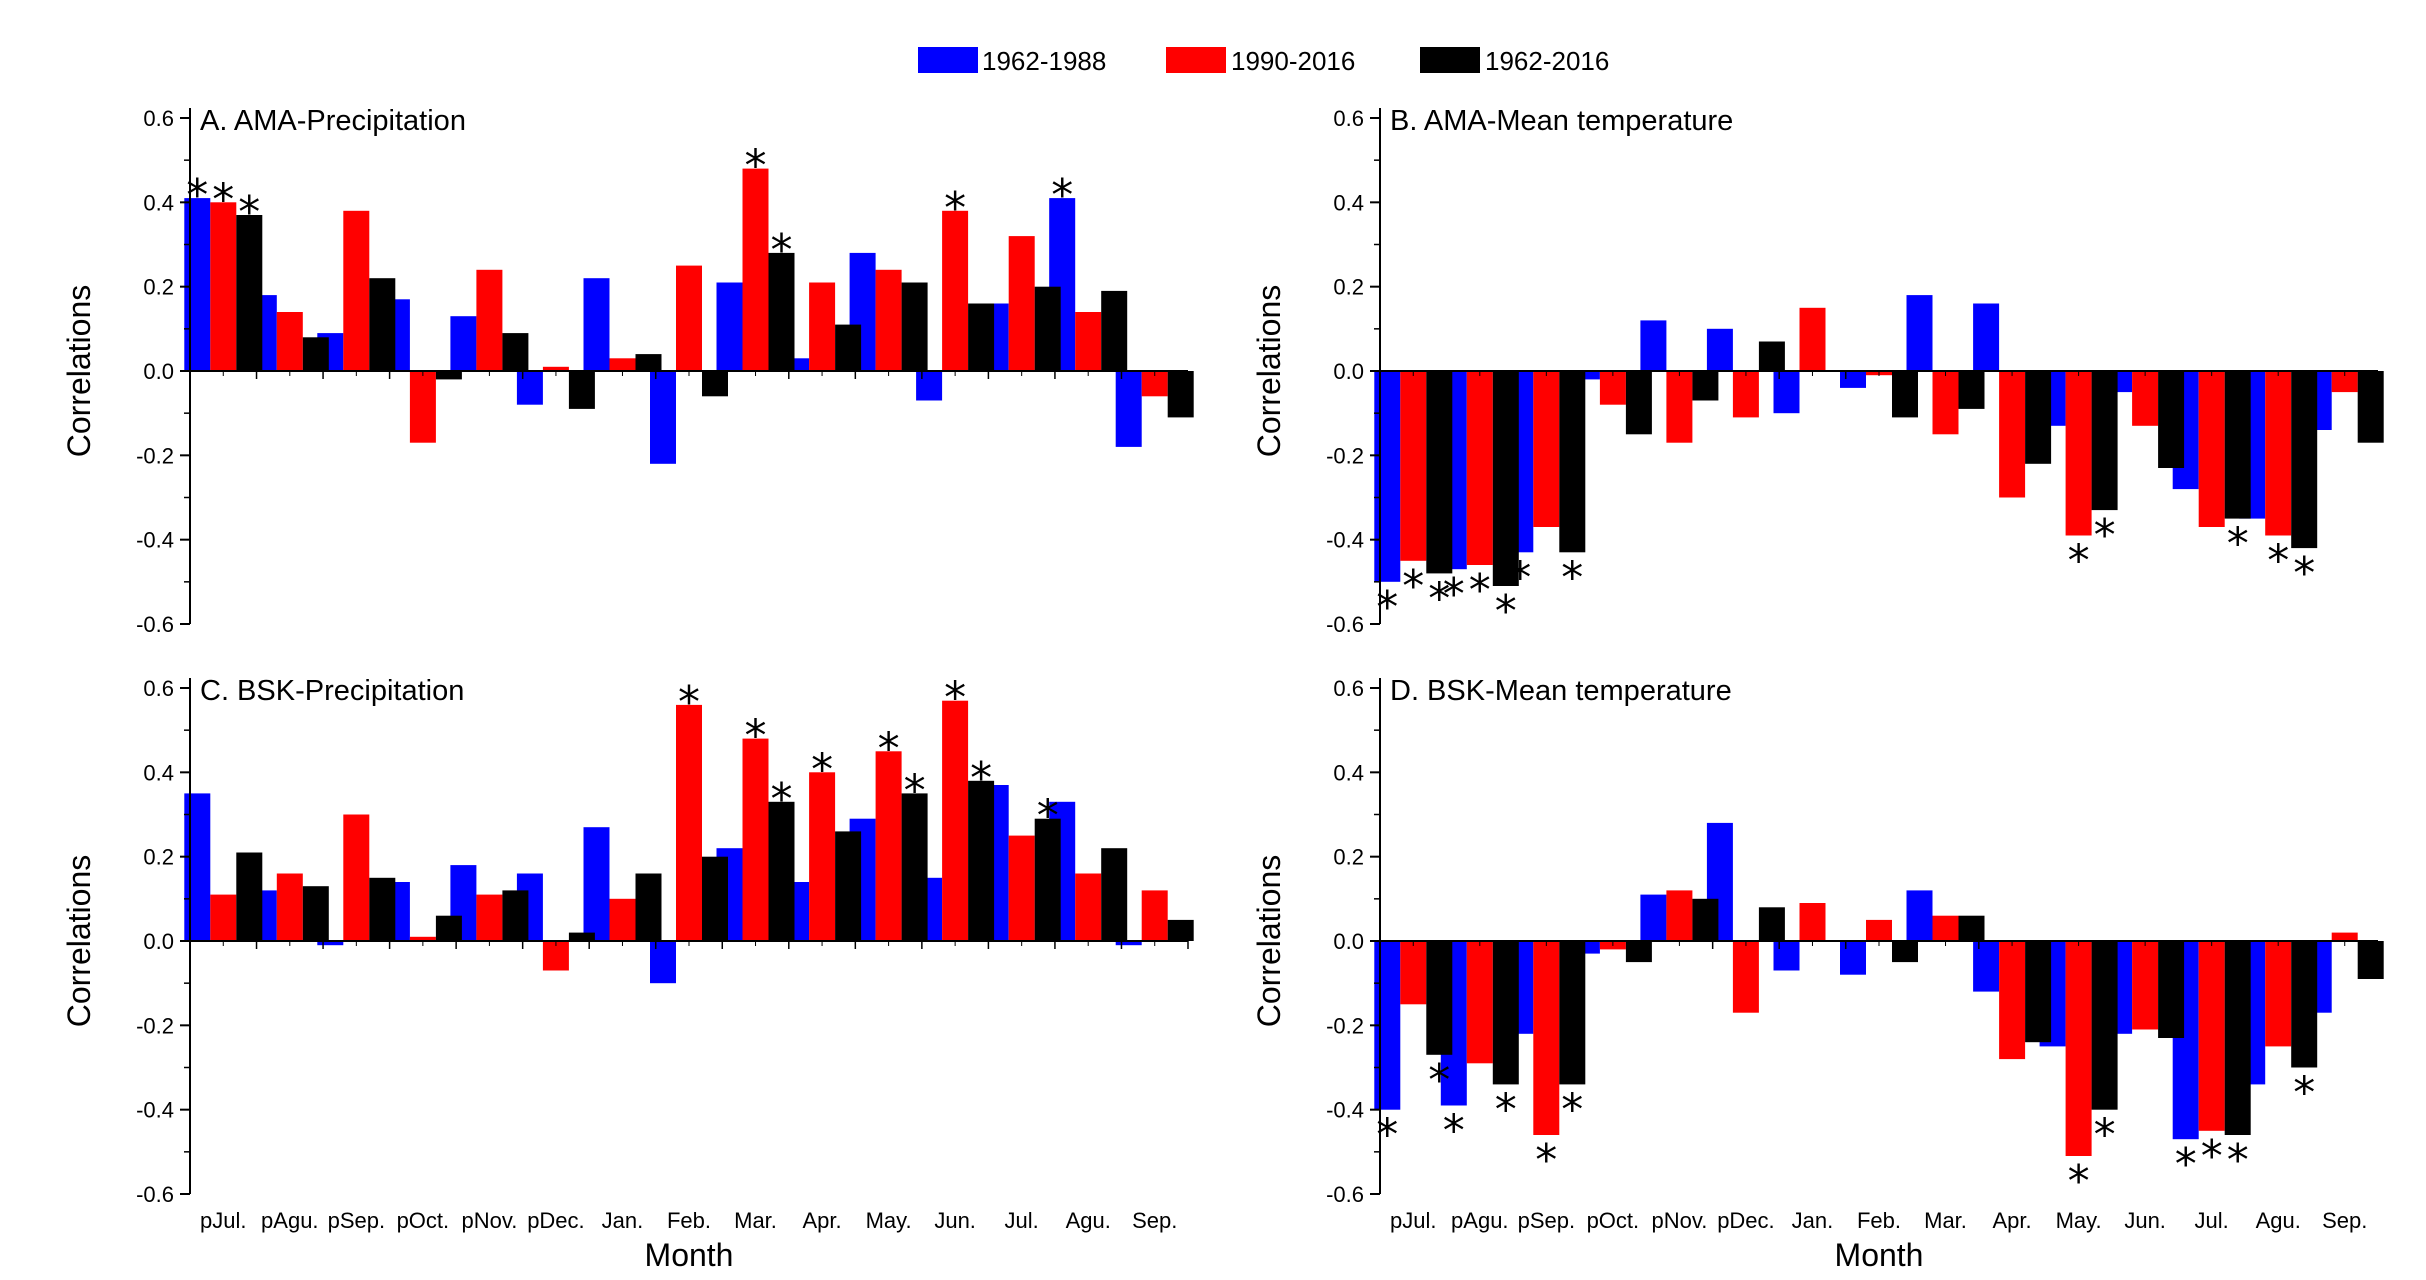  What do you see at coordinates (2212, 1220) in the screenshot?
I see `x-tick-label: Jul.` at bounding box center [2212, 1220].